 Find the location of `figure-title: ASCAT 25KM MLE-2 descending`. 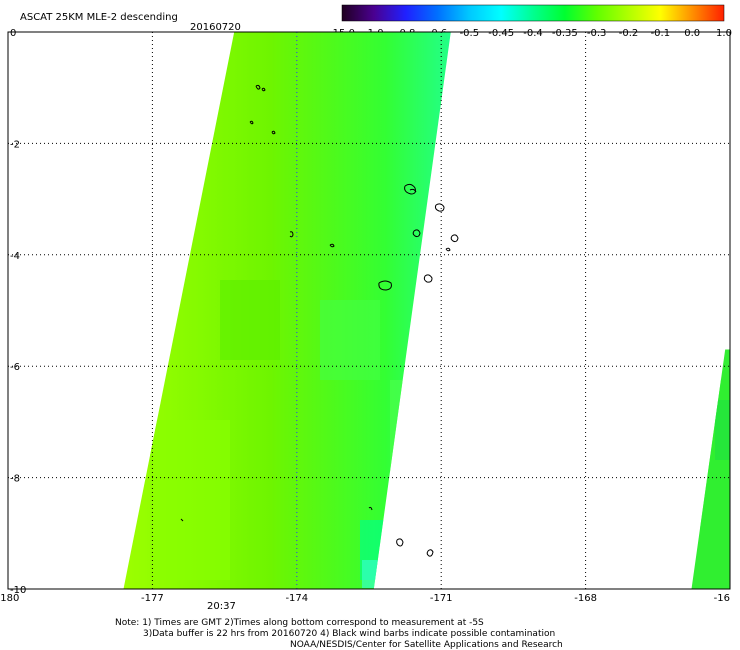

figure-title: ASCAT 25KM MLE-2 descending is located at coordinates (99, 17).